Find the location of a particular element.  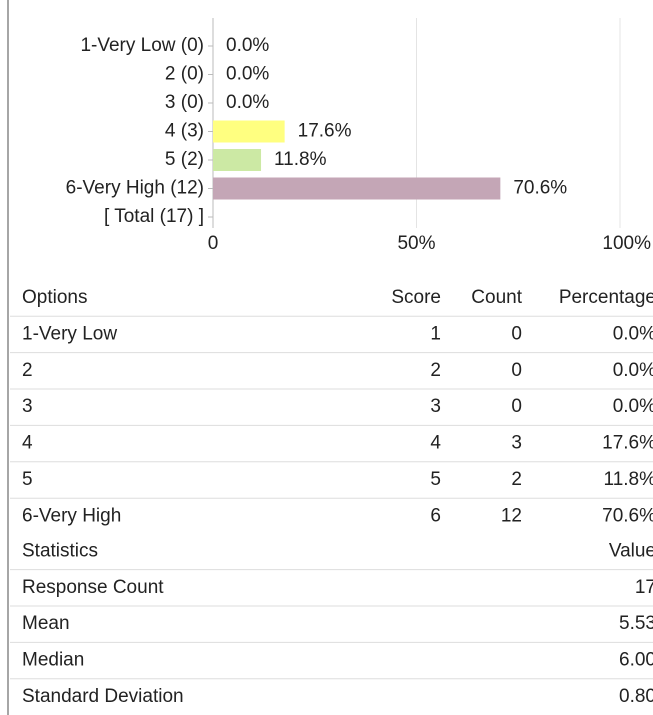

x-tick-label: 50% is located at coordinates (416, 243).